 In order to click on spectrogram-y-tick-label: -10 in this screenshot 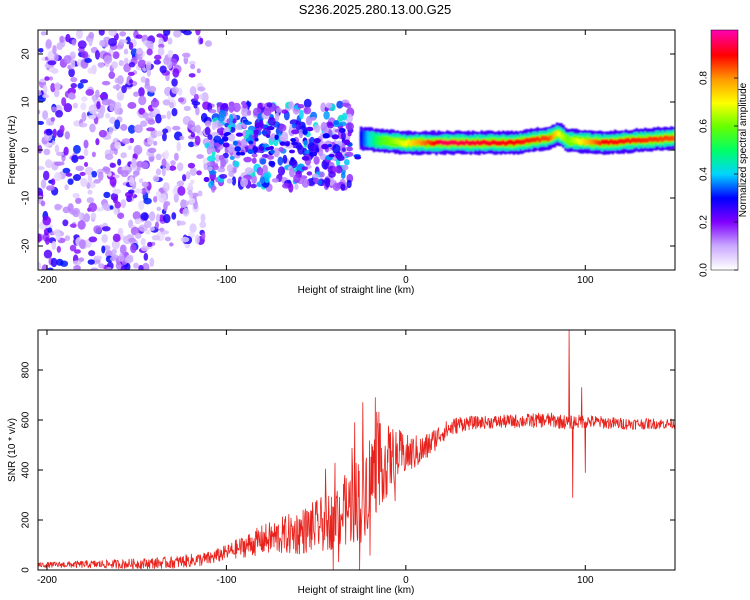, I will do `click(26, 197)`.